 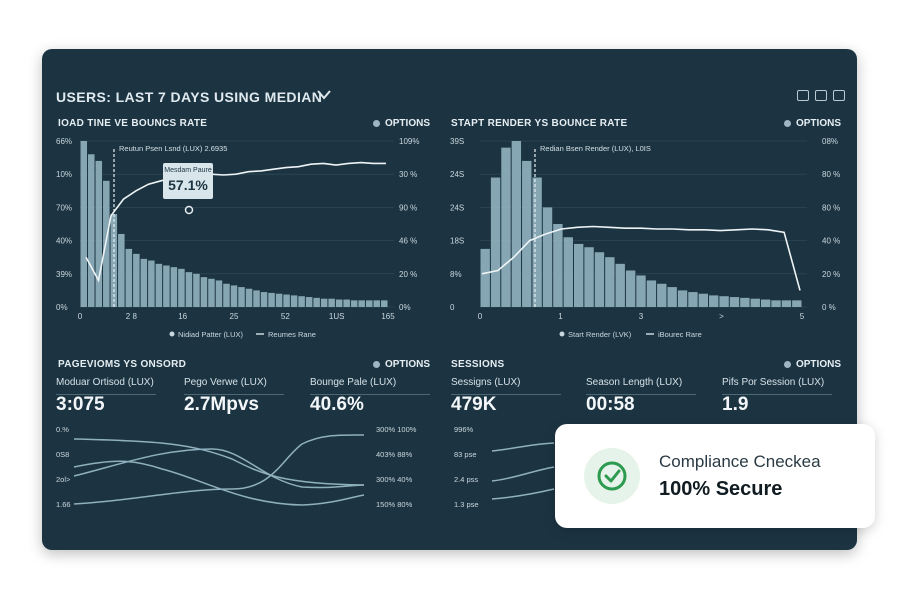 What do you see at coordinates (188, 181) in the screenshot?
I see `median-callout: Mesdam Paure 57.1%` at bounding box center [188, 181].